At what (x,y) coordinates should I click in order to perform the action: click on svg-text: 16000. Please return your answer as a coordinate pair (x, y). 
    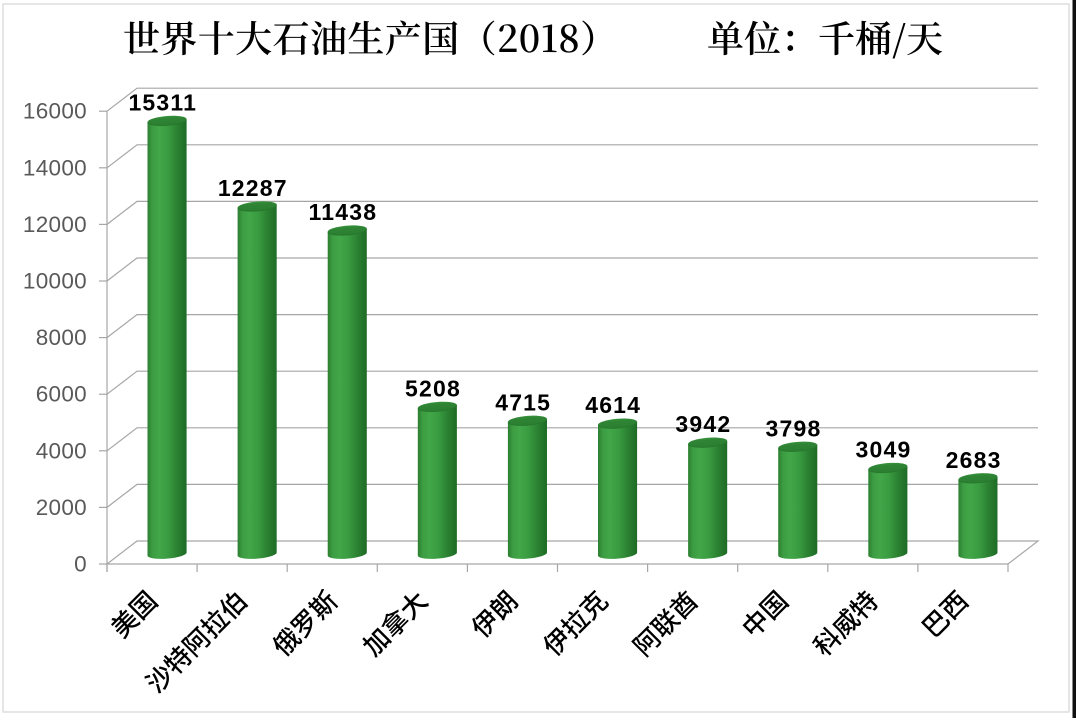
    Looking at the image, I should click on (55, 111).